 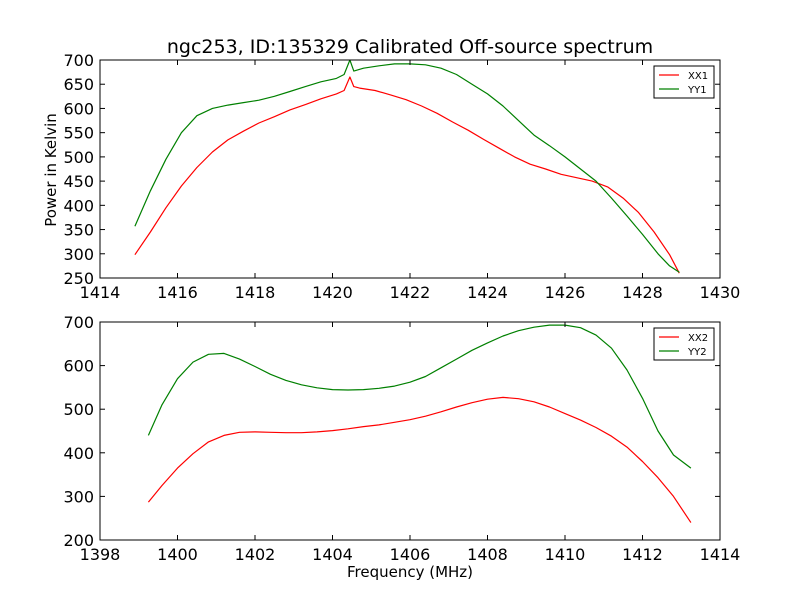 I want to click on x-tick-label: 1424, so click(x=487, y=292).